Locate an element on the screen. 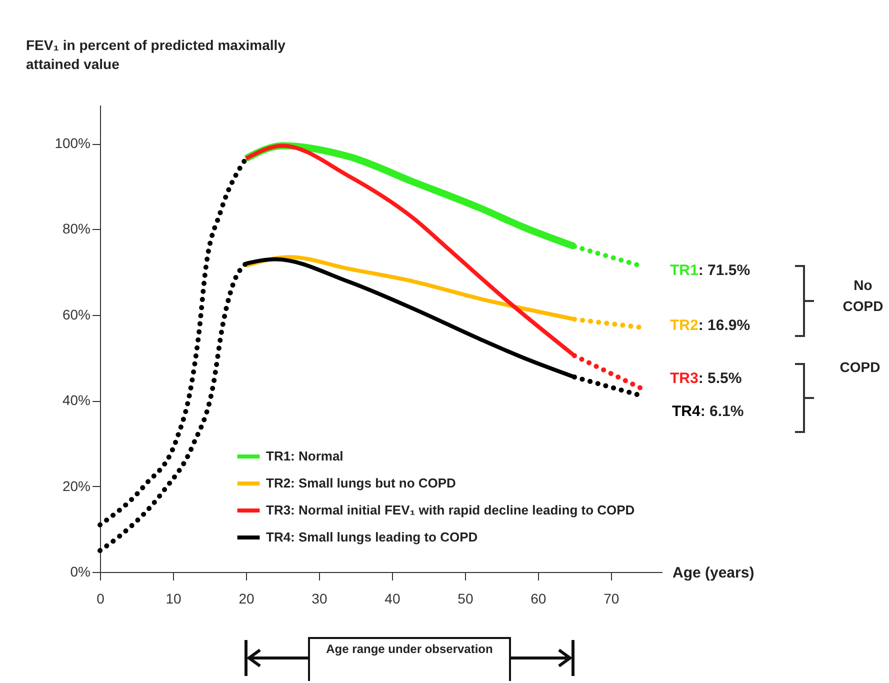  legend-label: TR3: Normal initial FEV₁ with rapid decline leading to COPD is located at coordinates (450, 510).